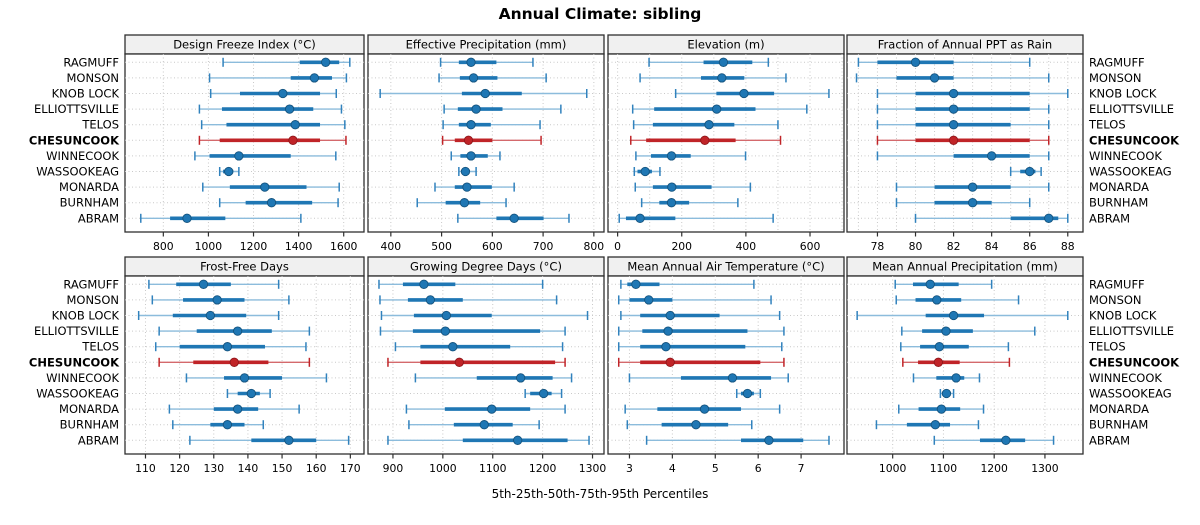  I want to click on axis-tick-label: 78, so click(878, 246).